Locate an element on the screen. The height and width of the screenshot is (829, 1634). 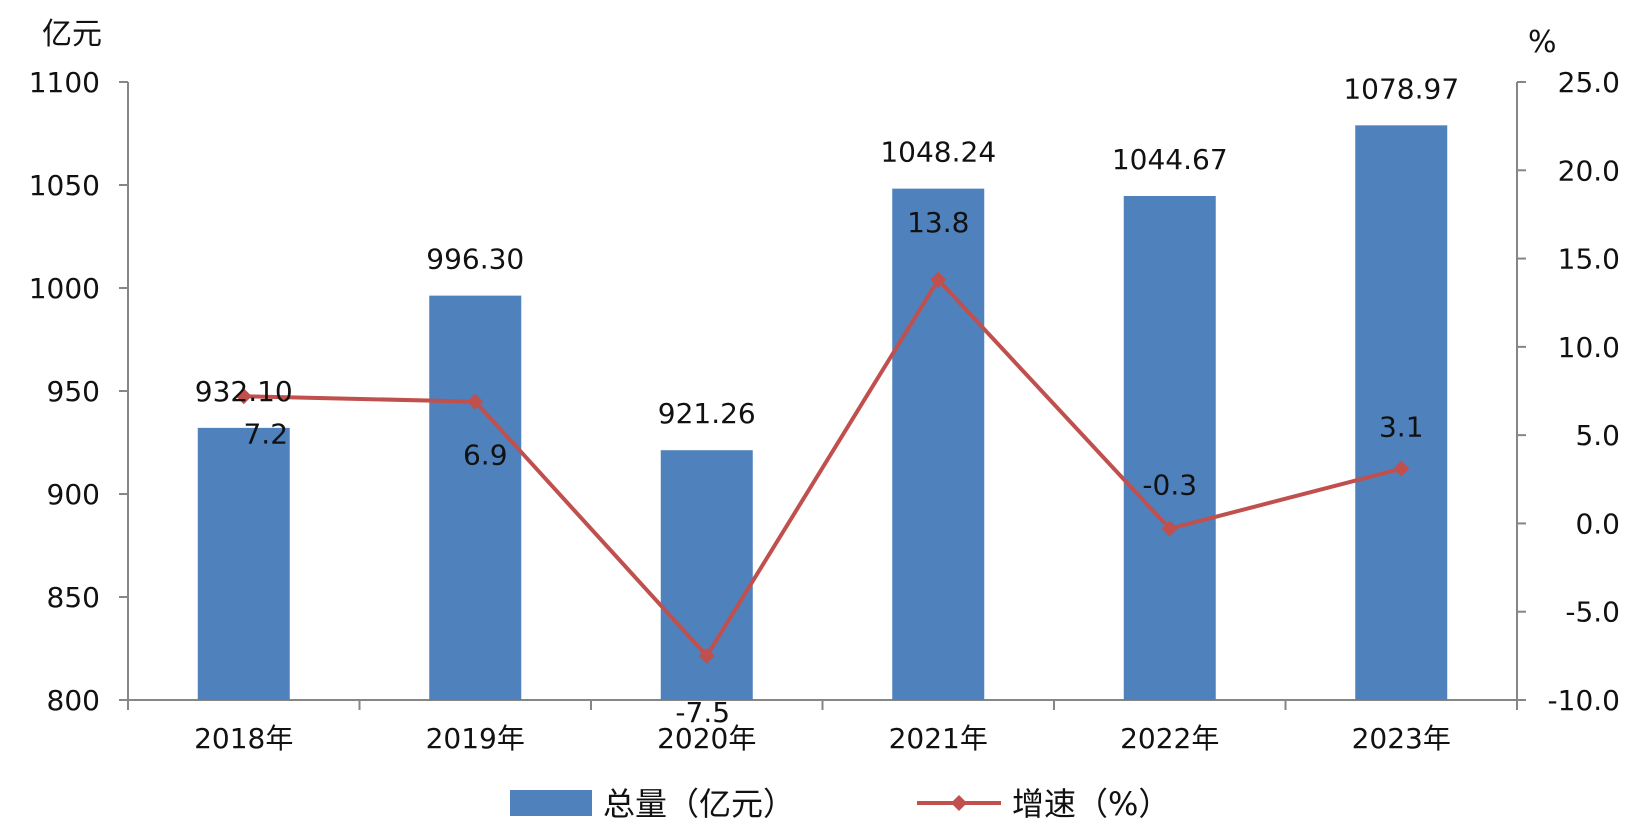
left-tick-label: 1050 is located at coordinates (64, 185).